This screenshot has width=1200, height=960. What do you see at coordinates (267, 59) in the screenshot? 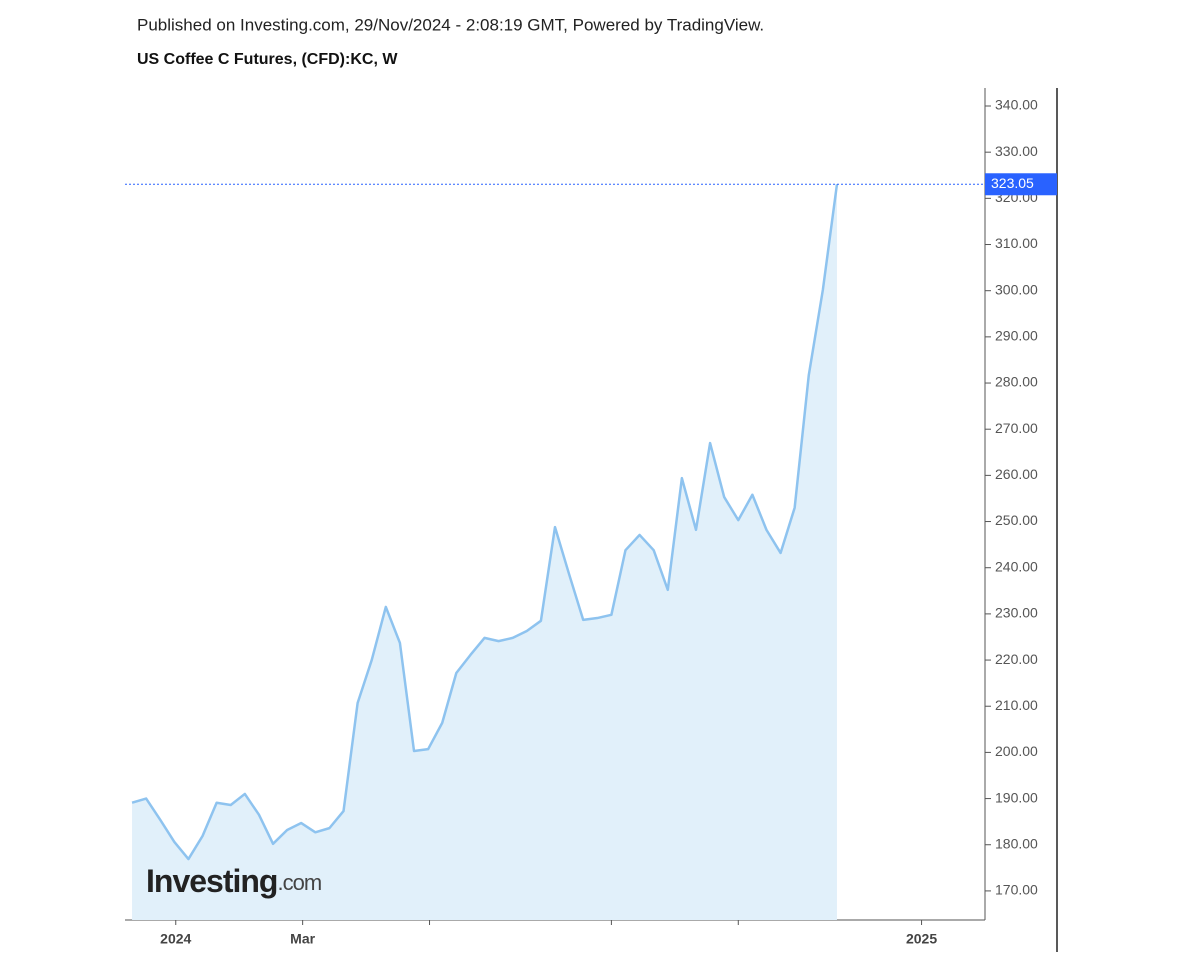
I see `chart-title: US Coffee C Futures, (CFD):KC, W` at bounding box center [267, 59].